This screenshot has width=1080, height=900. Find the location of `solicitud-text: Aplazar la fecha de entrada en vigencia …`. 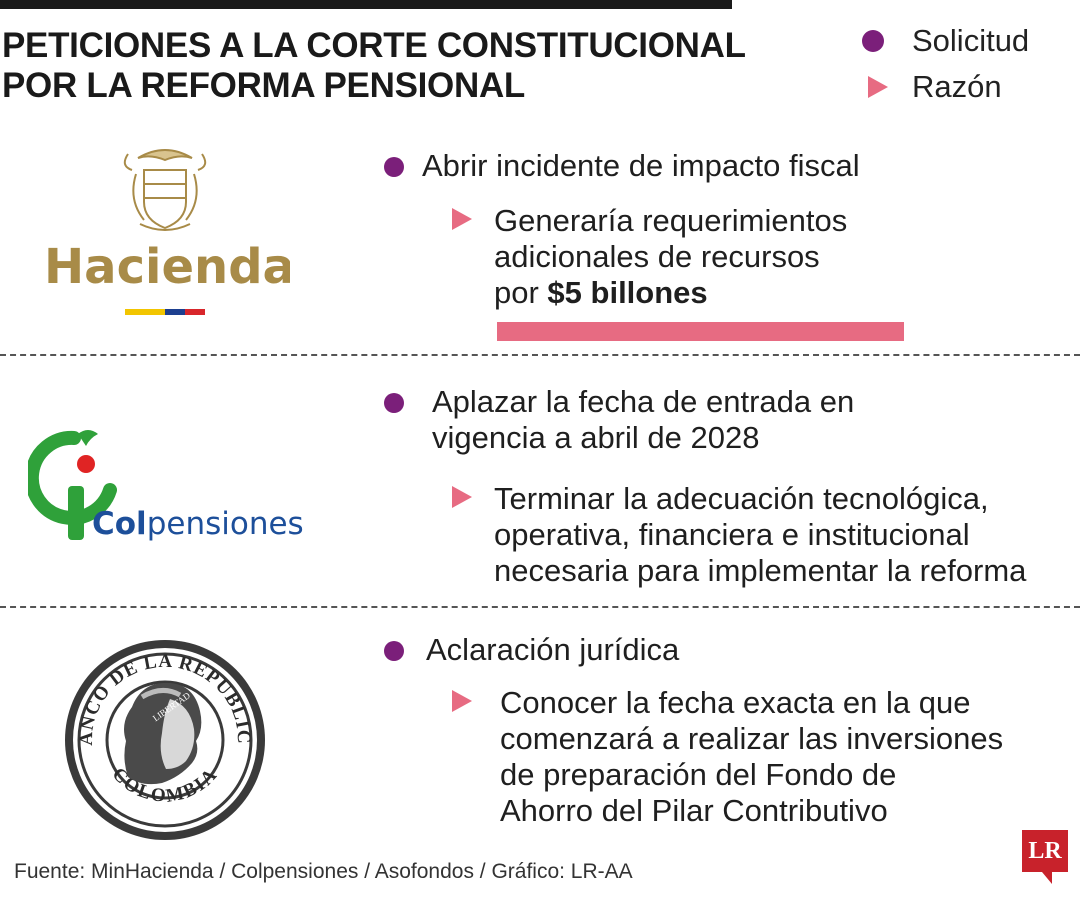

solicitud-text: Aplazar la fecha de entrada en vigencia … is located at coordinates (643, 420).